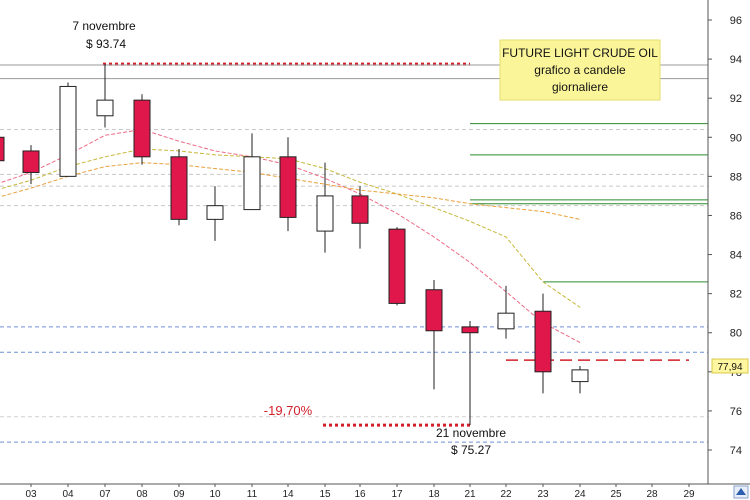 This screenshot has width=750, height=500. I want to click on x-tick-label: 04, so click(68, 494).